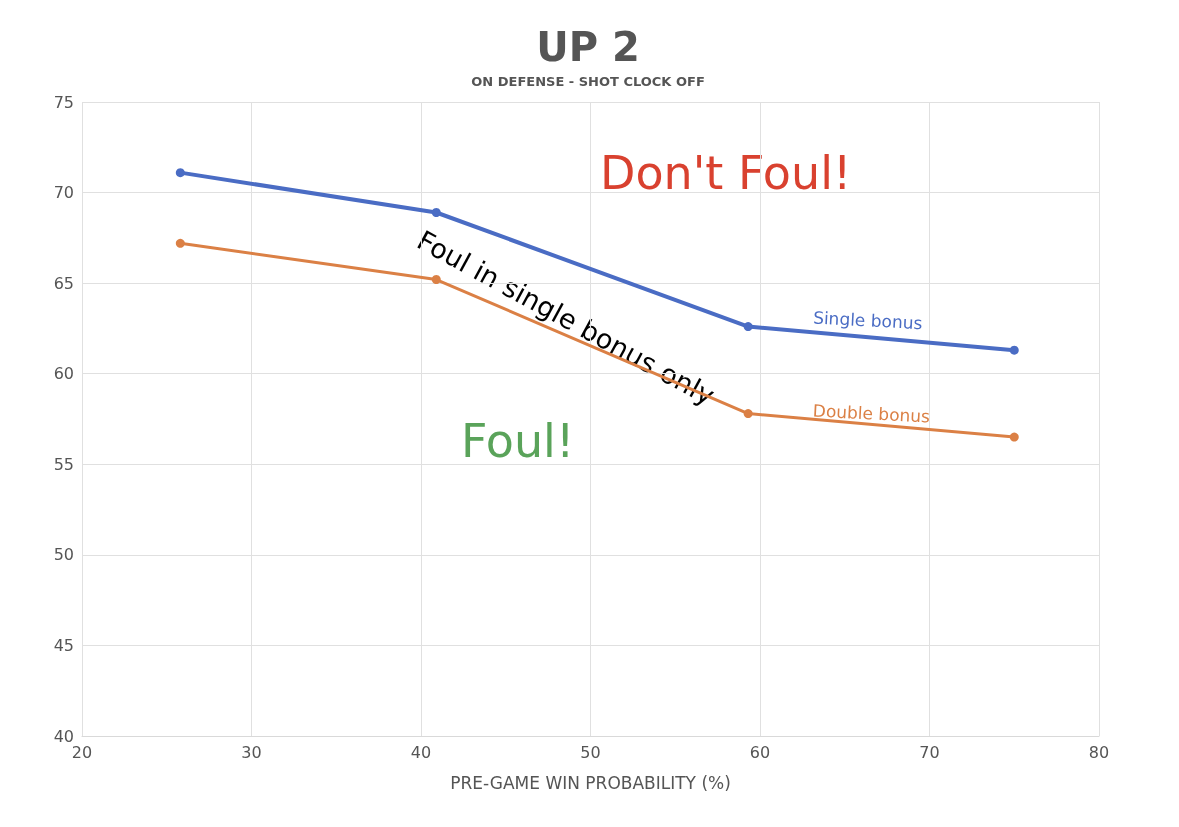 The width and height of the screenshot is (1179, 827). What do you see at coordinates (251, 752) in the screenshot?
I see `x-tick-label: 30` at bounding box center [251, 752].